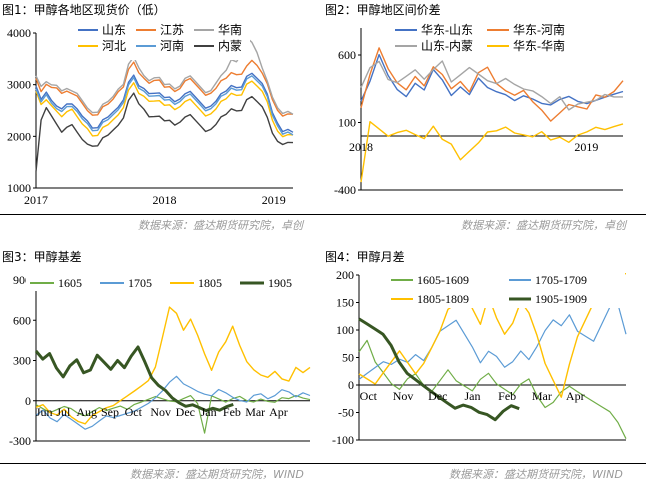 The width and height of the screenshot is (646, 484). I want to click on y-tick-label: -50, so click(346, 413).